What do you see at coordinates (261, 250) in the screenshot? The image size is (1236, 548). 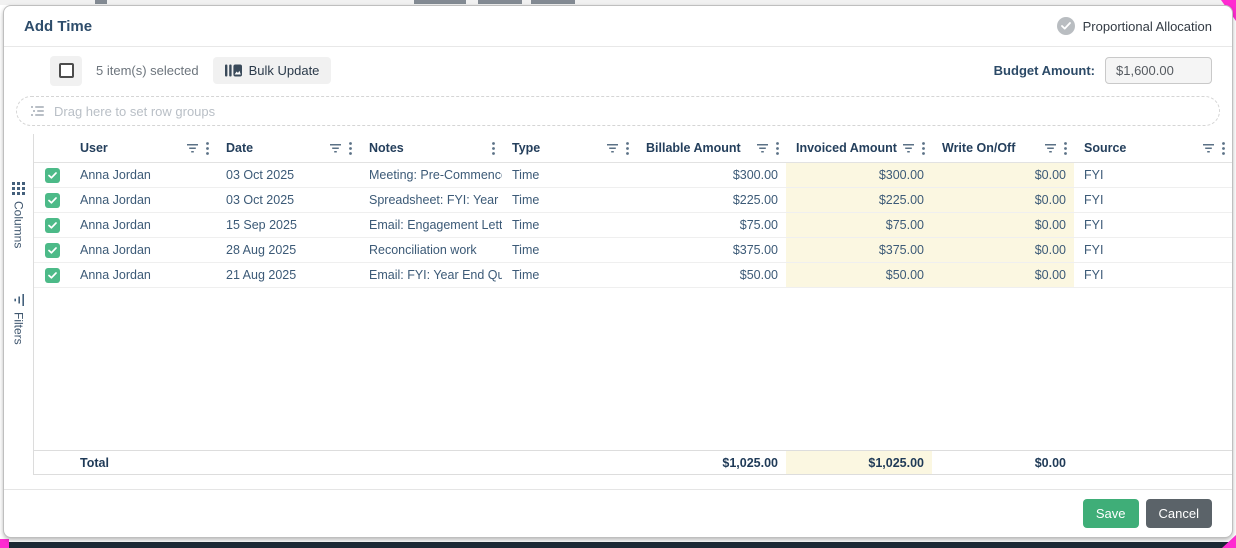 I see `cell-date: 28 Aug 2025` at bounding box center [261, 250].